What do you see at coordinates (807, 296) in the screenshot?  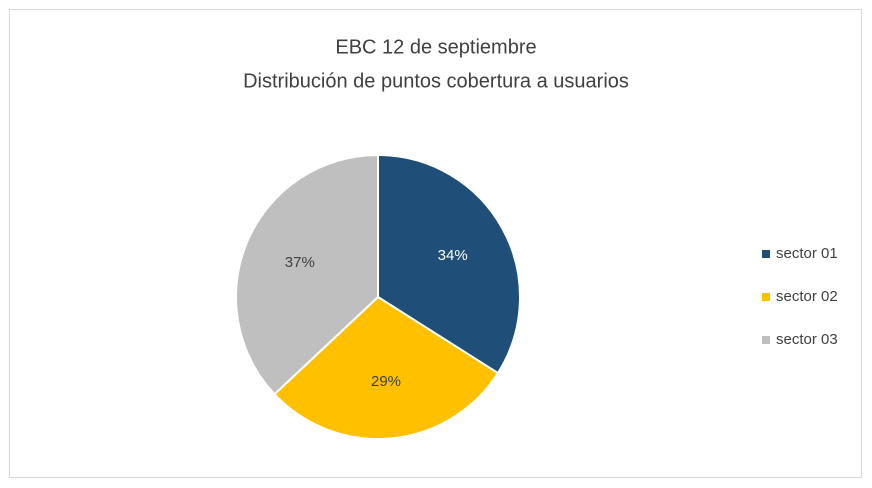 I see `legend-label: sector 02` at bounding box center [807, 296].